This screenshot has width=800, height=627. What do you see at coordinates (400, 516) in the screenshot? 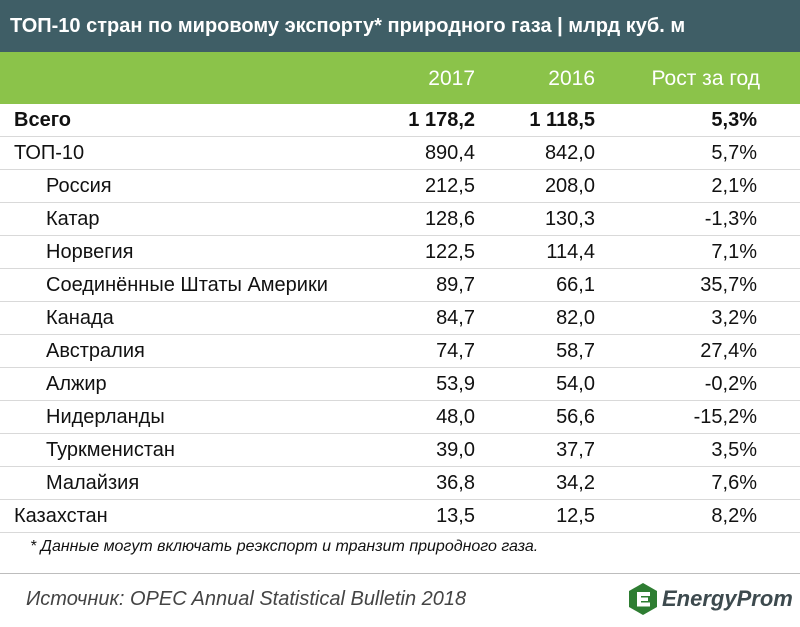
I see `table-row: Казахстан 13,5 12,5 8,2%` at bounding box center [400, 516].